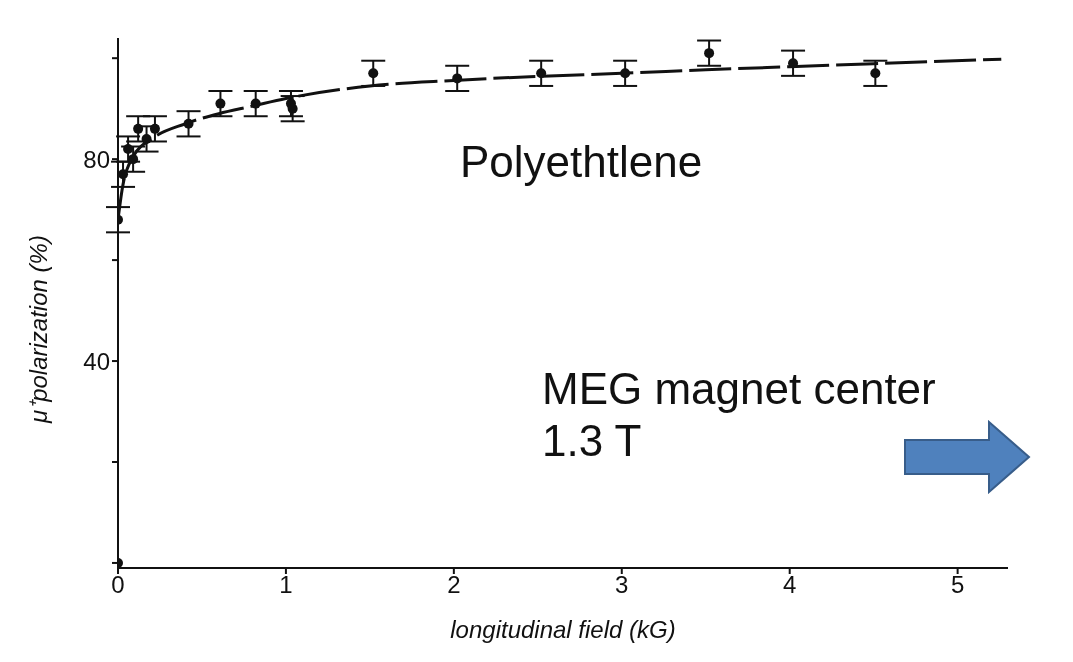 Image resolution: width=1073 pixels, height=662 pixels. What do you see at coordinates (581, 162) in the screenshot?
I see `annotation: Polyethtlene` at bounding box center [581, 162].